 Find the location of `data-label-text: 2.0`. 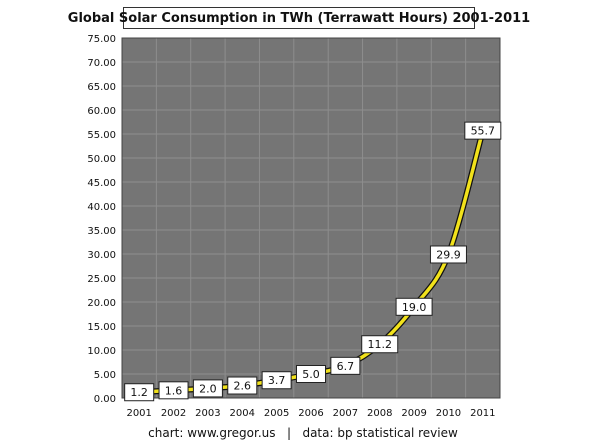

data-label-text: 2.0 is located at coordinates (208, 388).